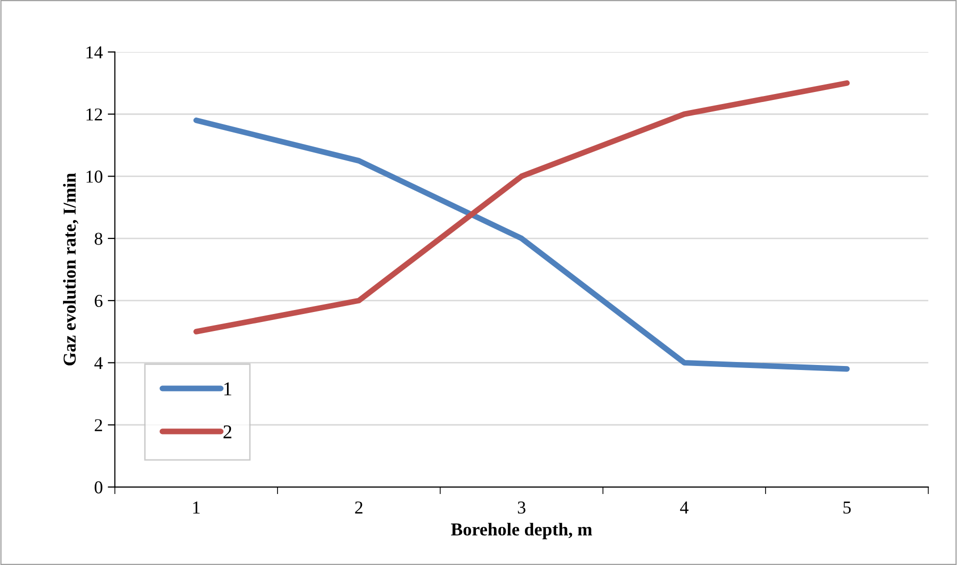  I want to click on x-tick-label: 3, so click(522, 507).